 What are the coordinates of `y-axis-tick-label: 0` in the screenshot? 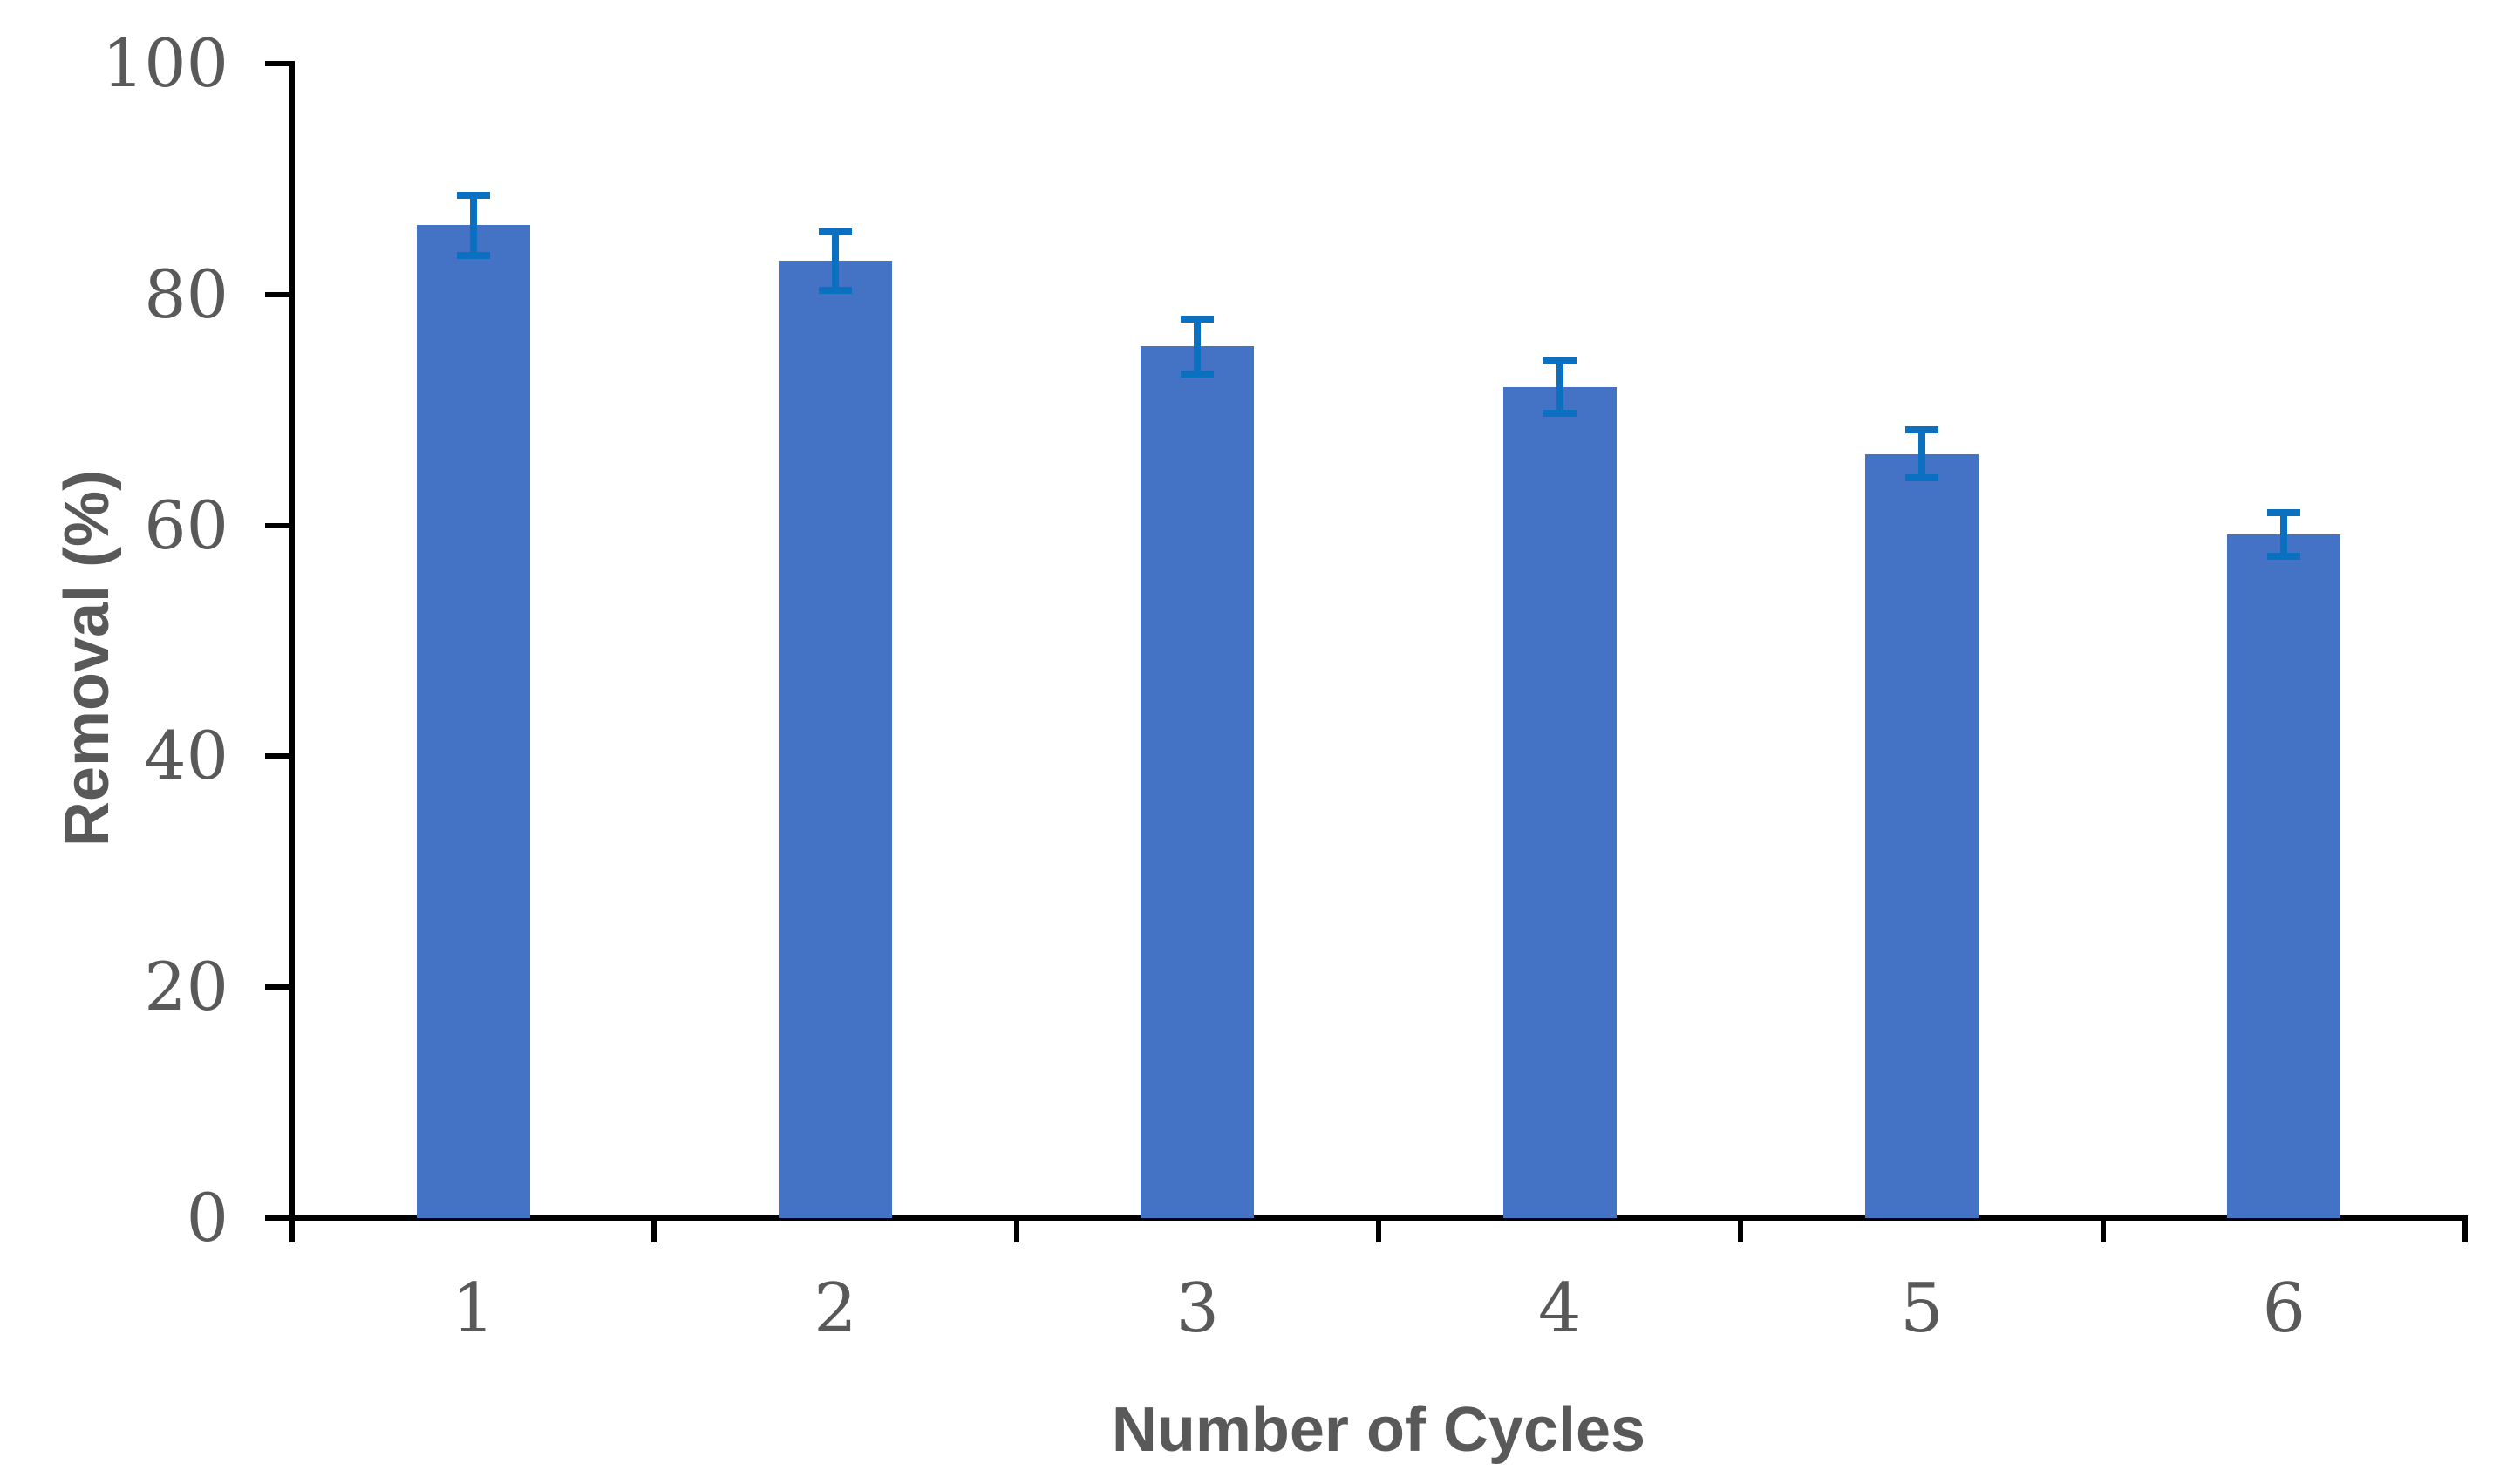 It's located at (207, 1217).